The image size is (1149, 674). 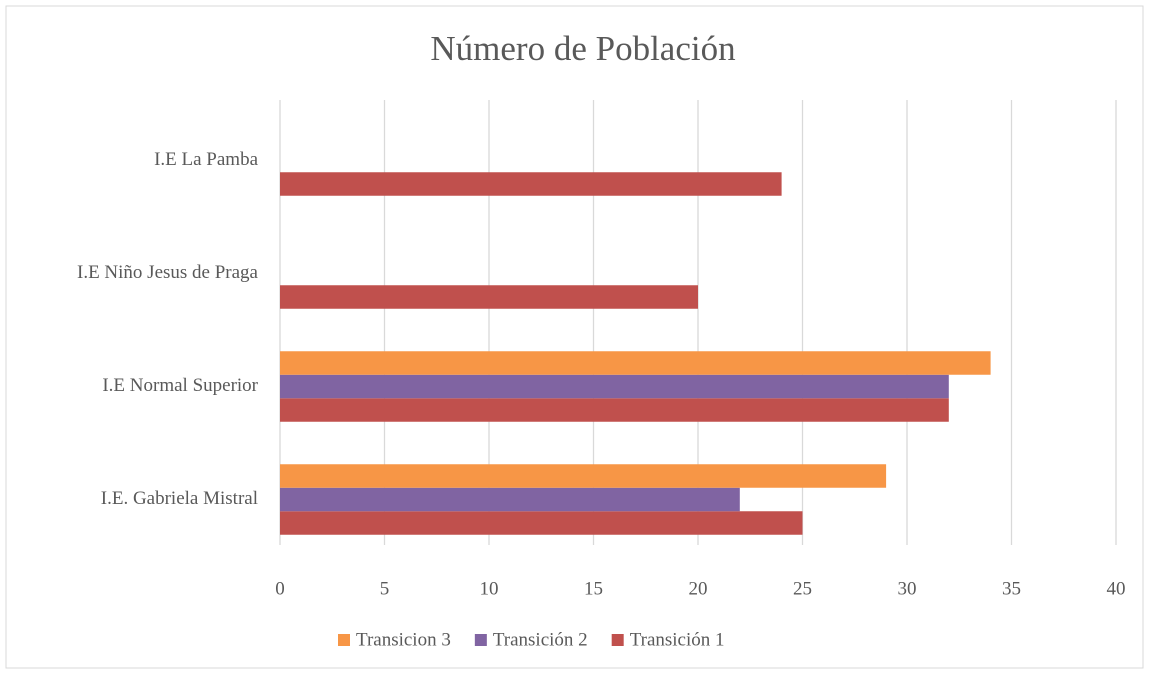 What do you see at coordinates (489, 588) in the screenshot?
I see `x-tick-label: 10` at bounding box center [489, 588].